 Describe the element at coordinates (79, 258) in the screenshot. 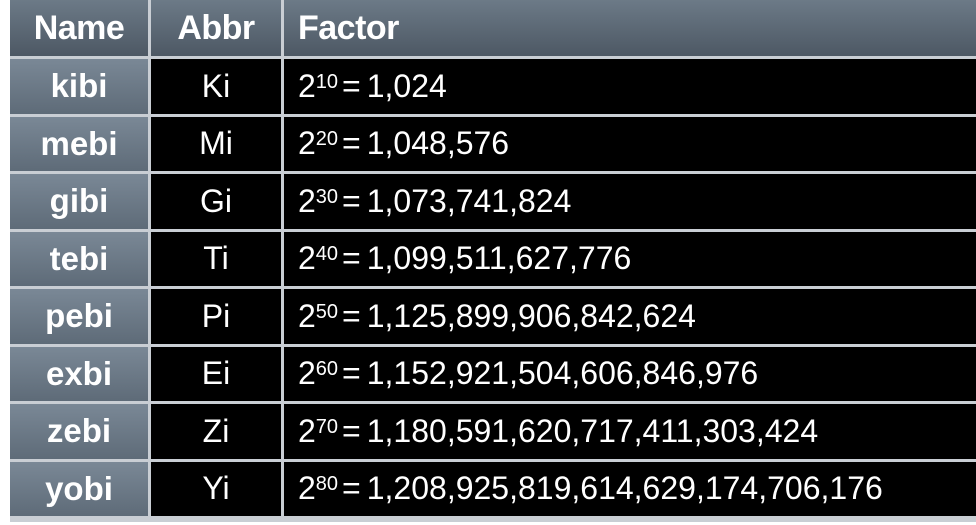

I see `row-name: tebi` at that location.